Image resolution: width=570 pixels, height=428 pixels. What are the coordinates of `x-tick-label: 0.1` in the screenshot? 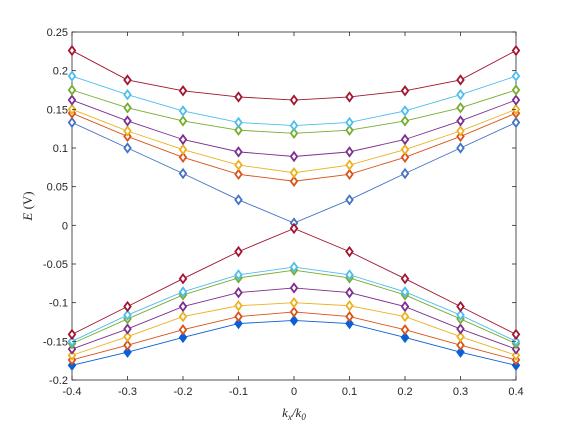 It's located at (349, 392).